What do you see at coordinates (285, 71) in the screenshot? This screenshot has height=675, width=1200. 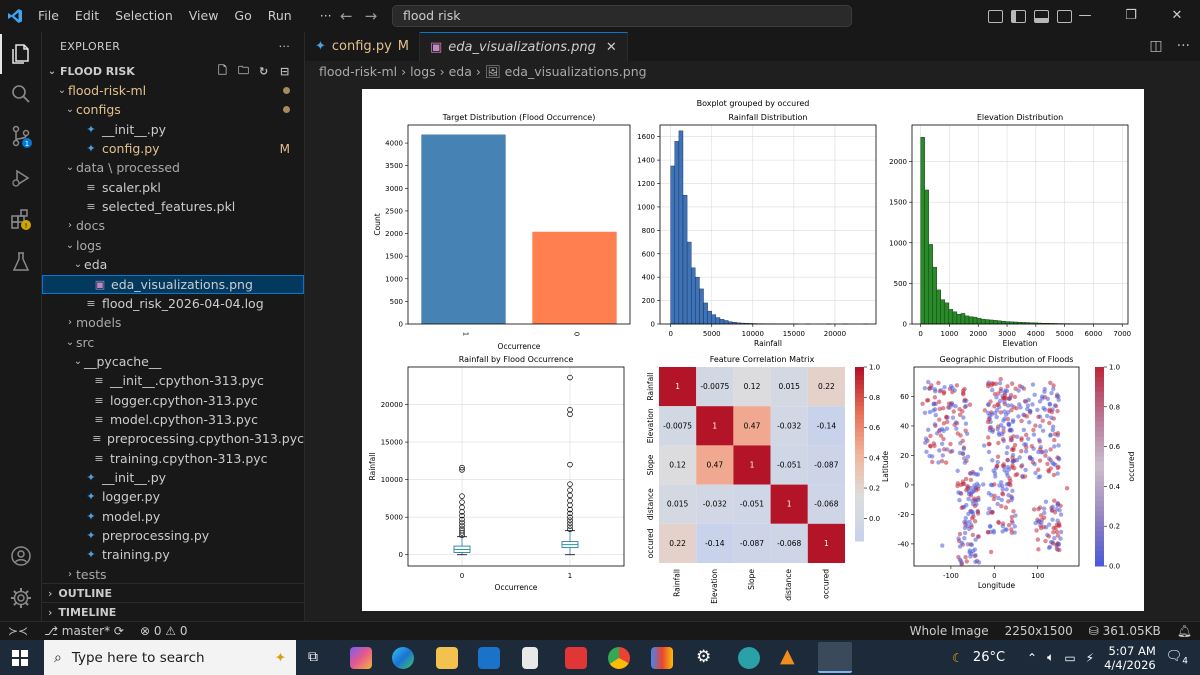 I see `collapse-all-icon: ⊟` at bounding box center [285, 71].